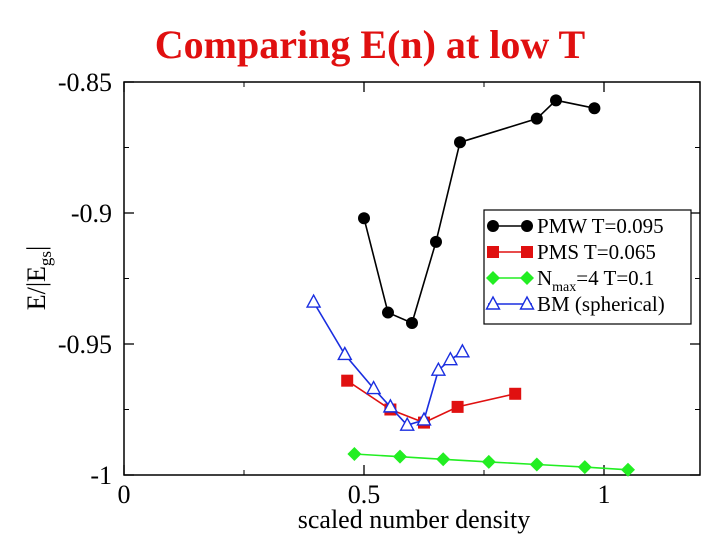 This screenshot has width=720, height=540. Describe the element at coordinates (85, 82) in the screenshot. I see `y-tick-label: -0.85` at that location.